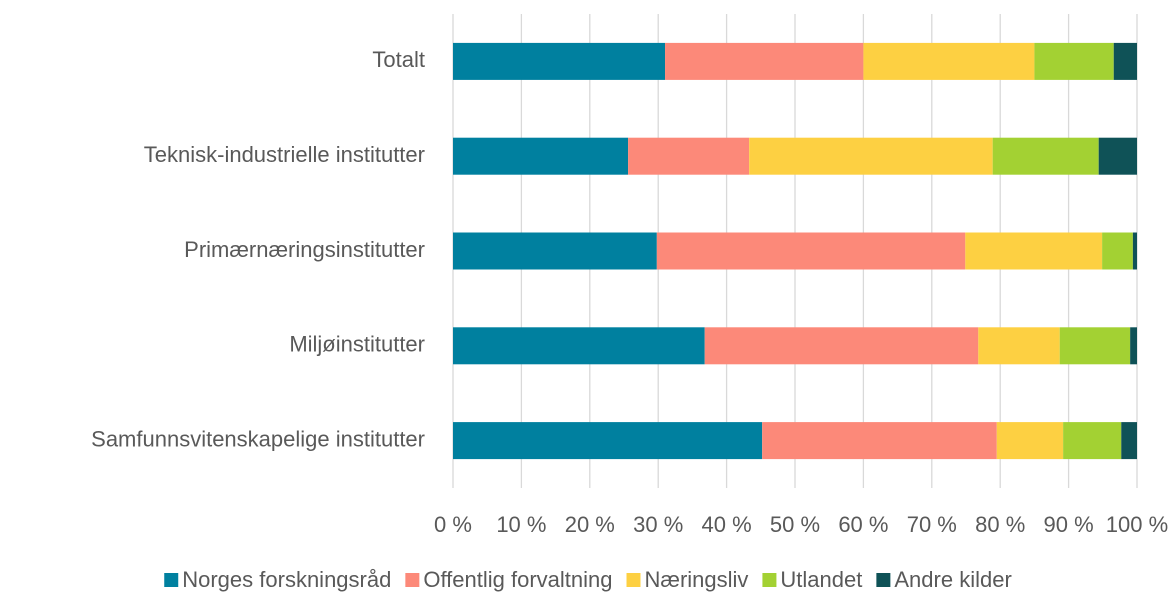 This screenshot has width=1176, height=597. Describe the element at coordinates (304, 249) in the screenshot. I see `y-tick-label: Primærnæringsinstitutter` at that location.